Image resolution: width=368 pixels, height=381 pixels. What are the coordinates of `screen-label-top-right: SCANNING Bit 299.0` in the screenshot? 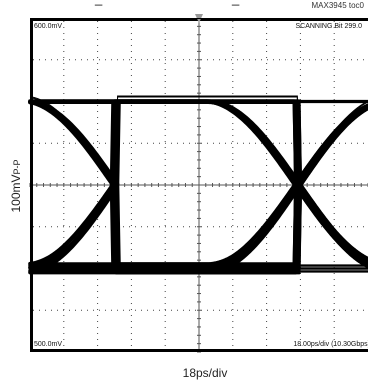 It's located at (328, 26).